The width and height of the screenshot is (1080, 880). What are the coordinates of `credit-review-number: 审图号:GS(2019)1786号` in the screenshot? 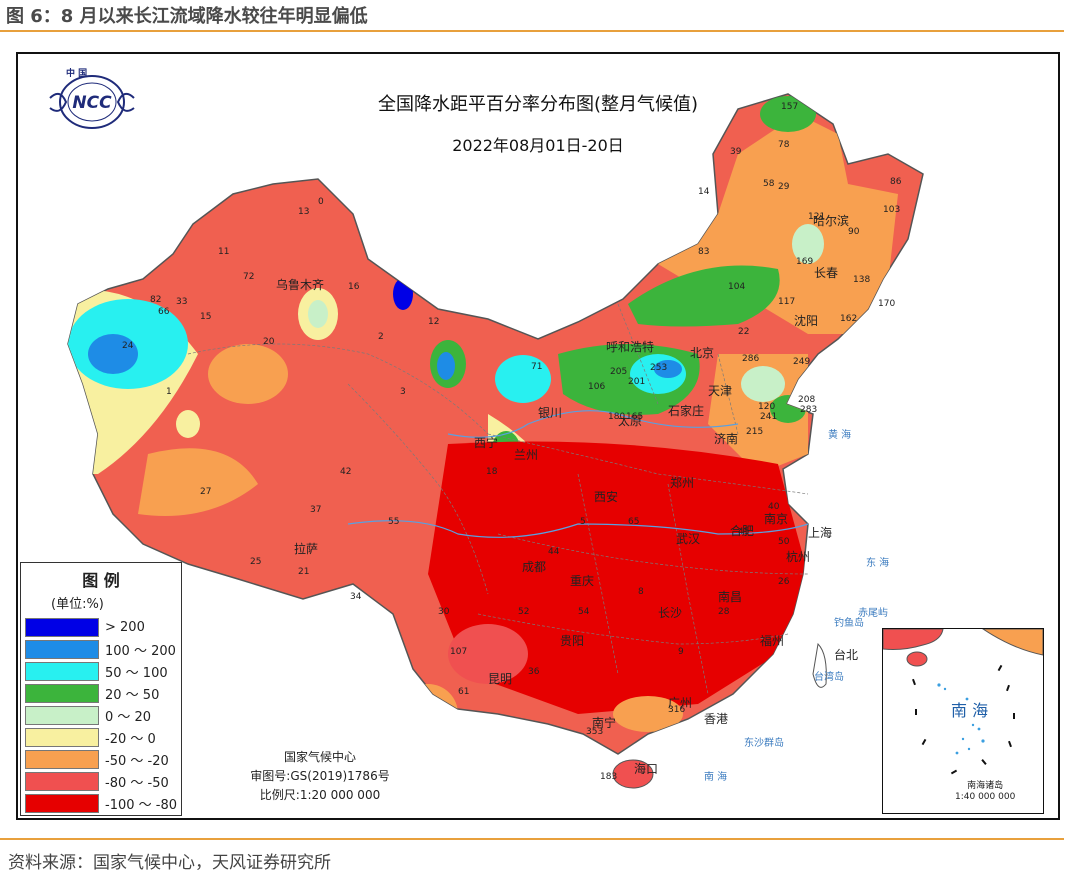 It's located at (320, 776).